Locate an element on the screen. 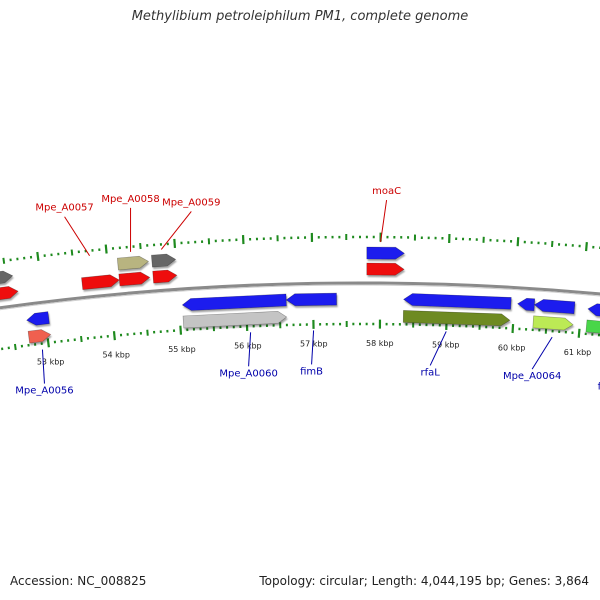  gene-fimA-blue is located at coordinates (593, 310).